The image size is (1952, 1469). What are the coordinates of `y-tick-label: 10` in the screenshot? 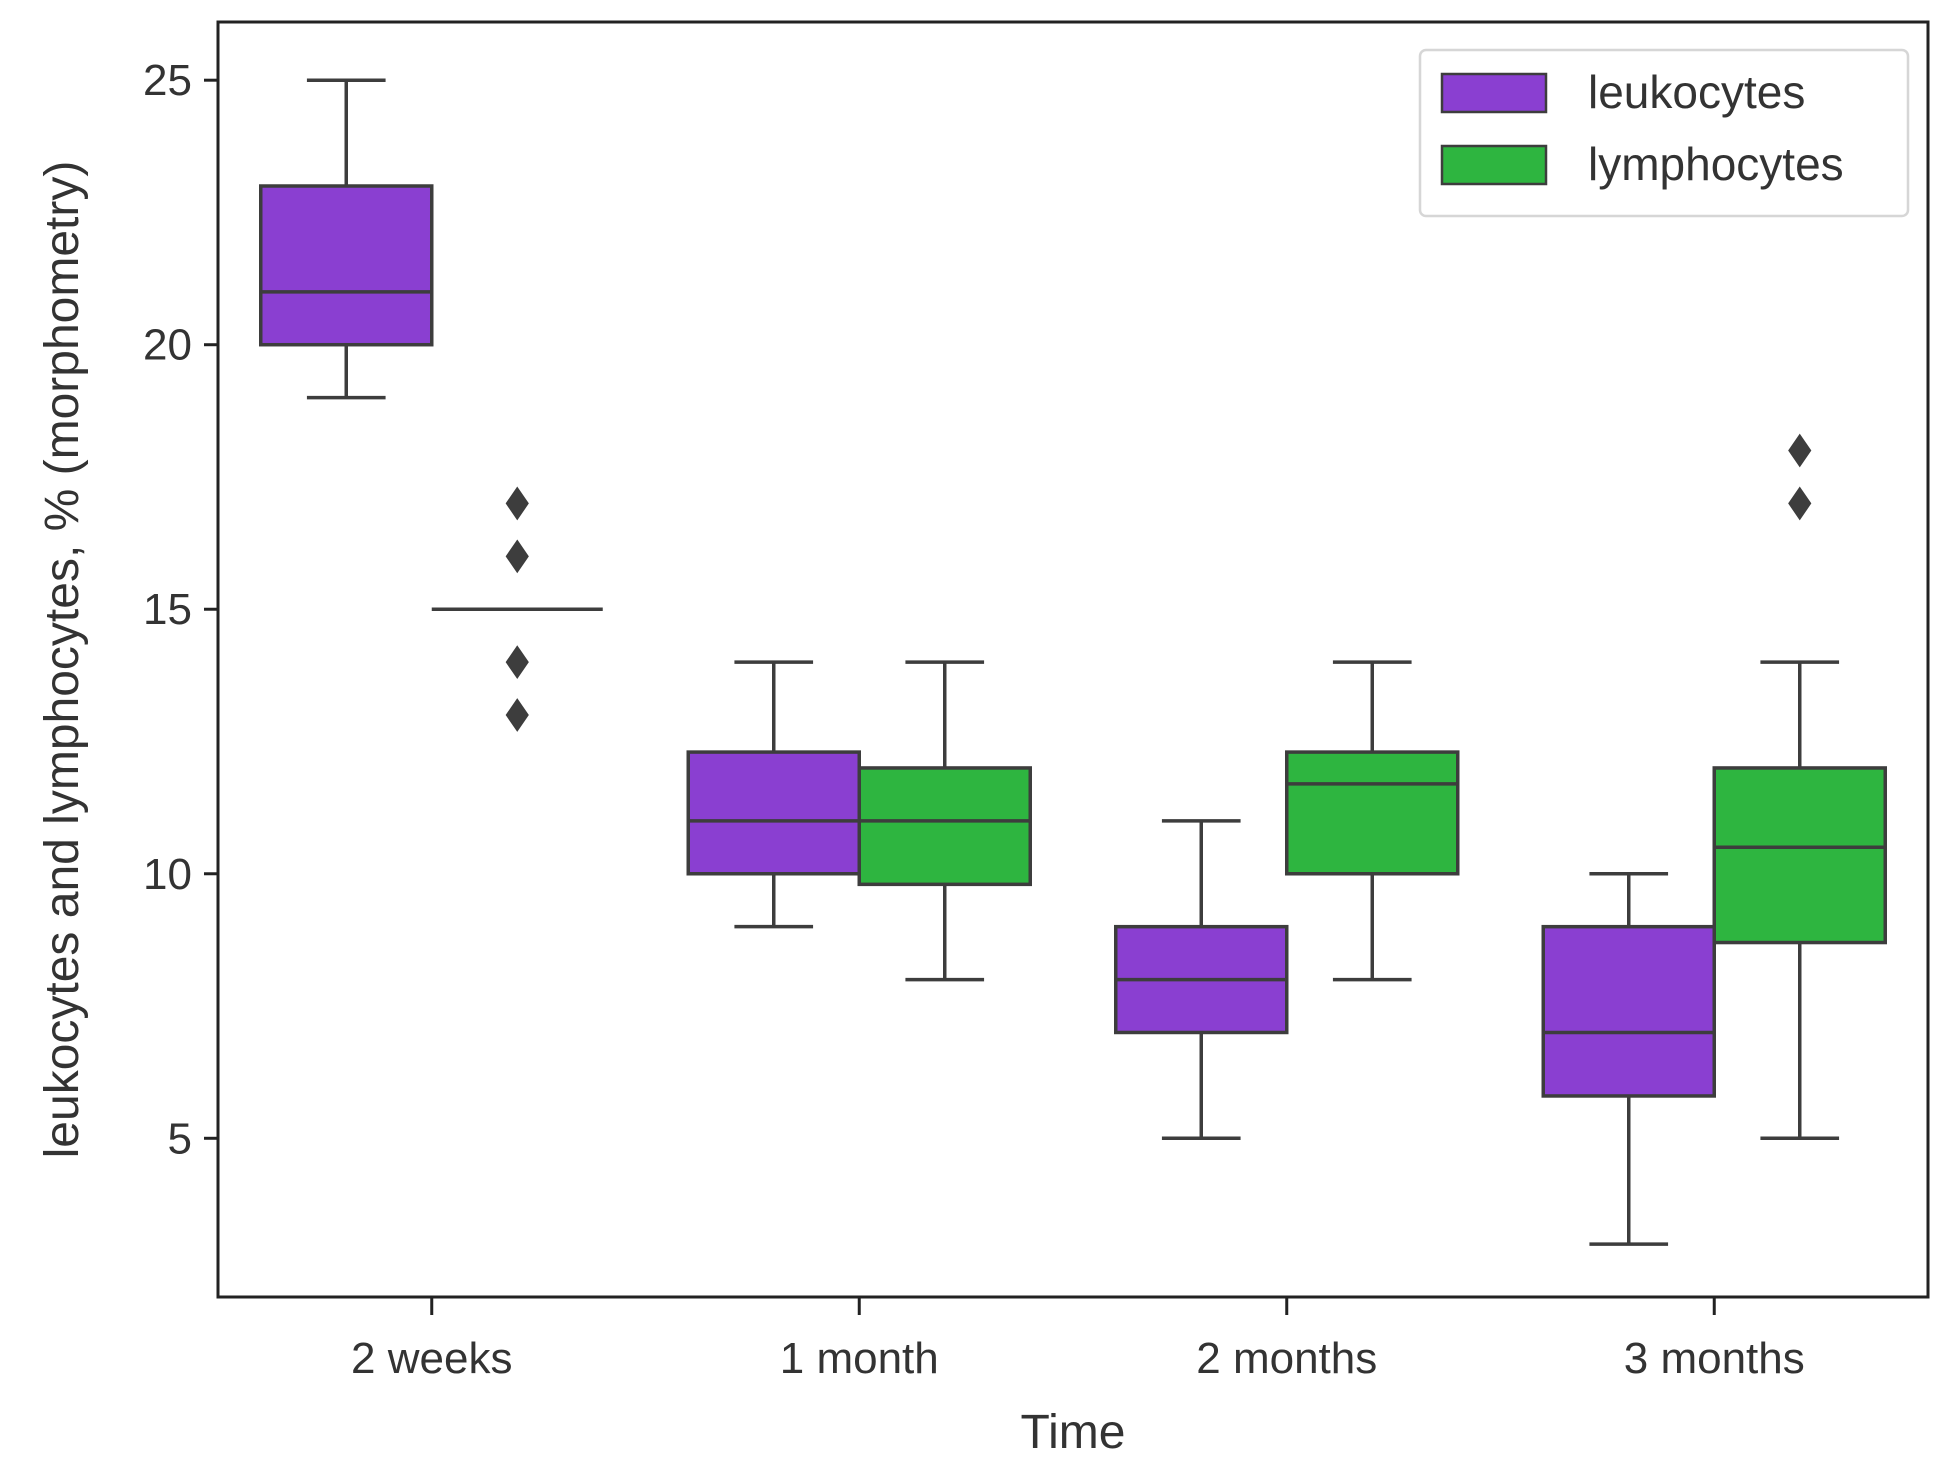 It's located at (167, 874).